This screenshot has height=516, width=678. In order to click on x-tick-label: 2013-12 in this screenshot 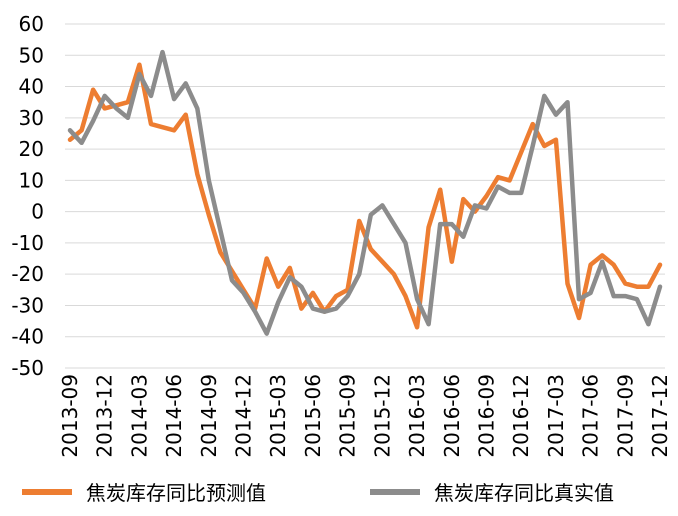, I will do `click(105, 416)`.